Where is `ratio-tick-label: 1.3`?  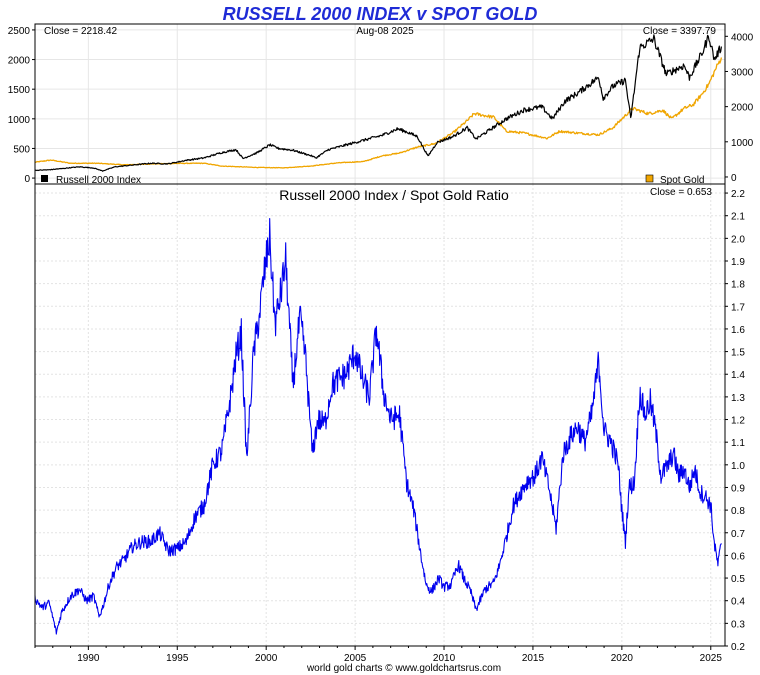
ratio-tick-label: 1.3 is located at coordinates (738, 398).